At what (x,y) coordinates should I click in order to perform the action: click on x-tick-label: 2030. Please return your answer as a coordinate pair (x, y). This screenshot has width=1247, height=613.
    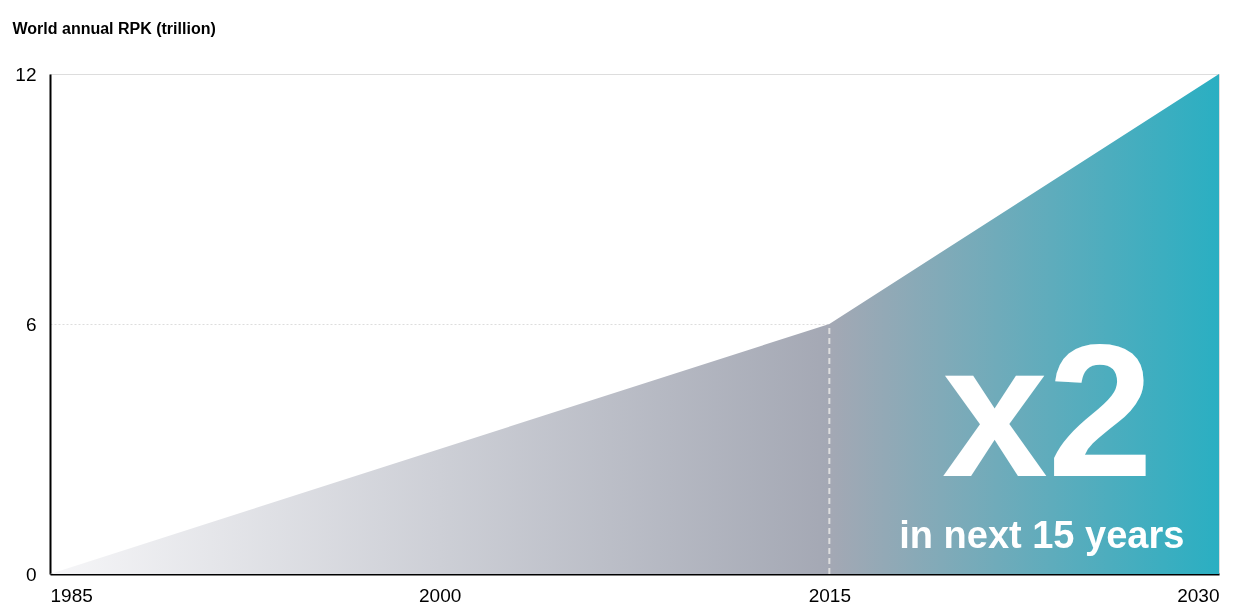
    Looking at the image, I should click on (1198, 595).